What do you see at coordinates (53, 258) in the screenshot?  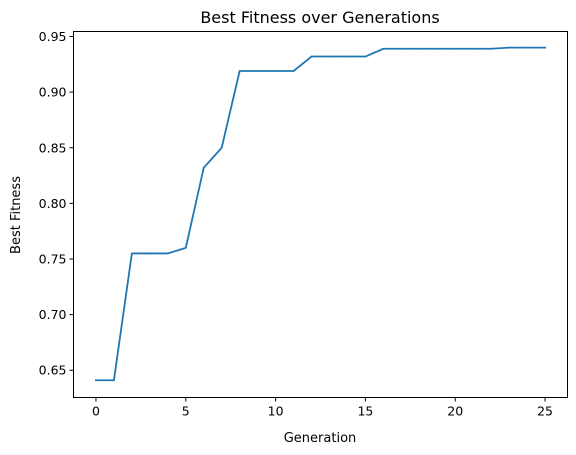 I see `y-tick-label: 0.75` at bounding box center [53, 258].